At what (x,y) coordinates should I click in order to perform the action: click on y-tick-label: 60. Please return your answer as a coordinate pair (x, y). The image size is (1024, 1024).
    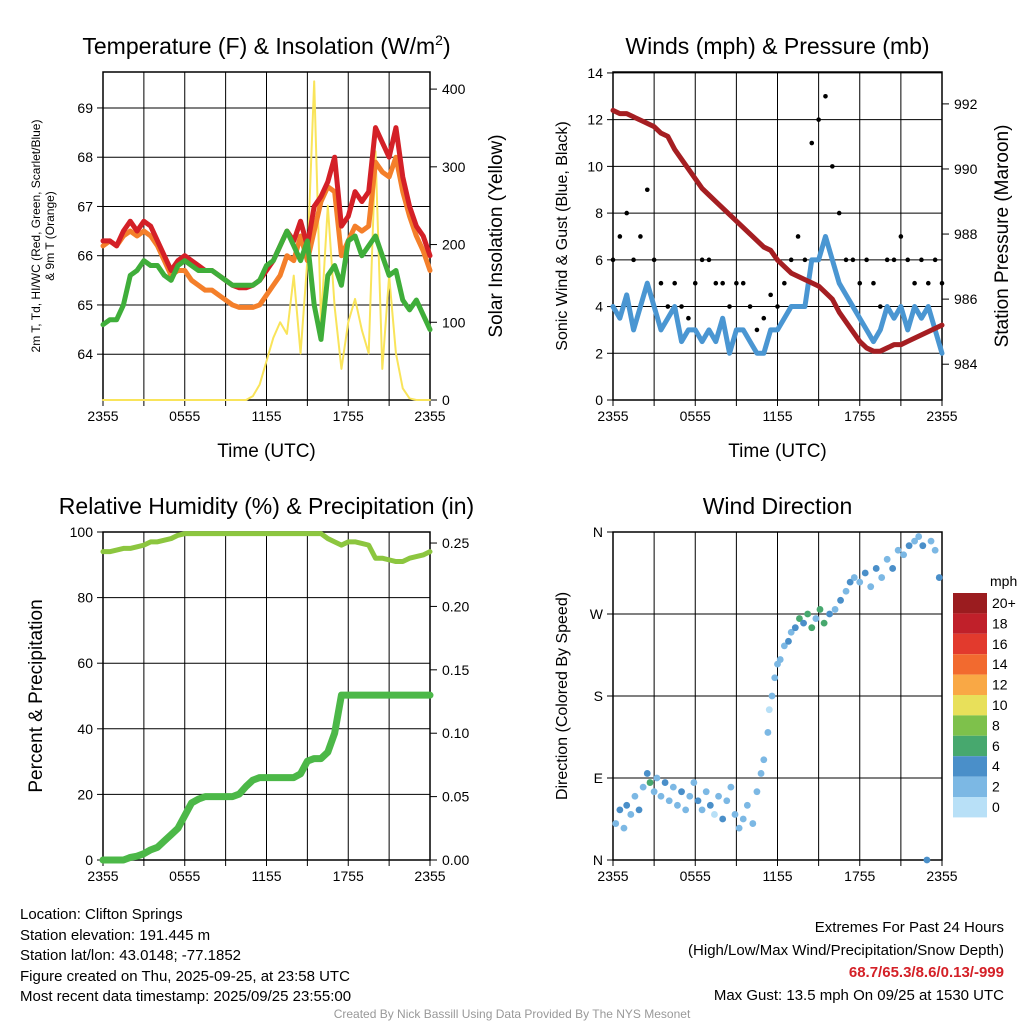
    Looking at the image, I should click on (85, 663).